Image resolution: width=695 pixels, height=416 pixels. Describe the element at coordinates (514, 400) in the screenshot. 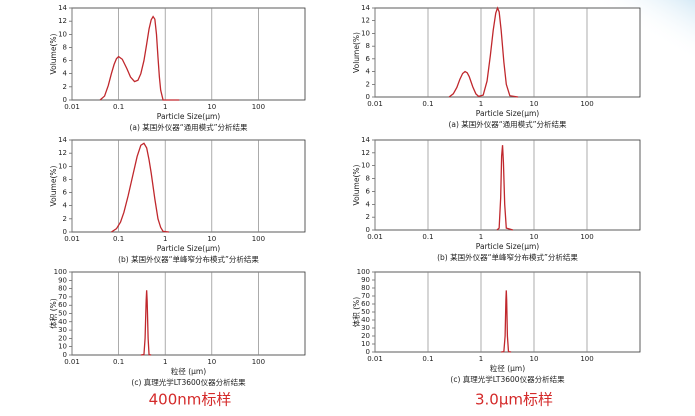

I see `footer-label: 3.0μm标样` at that location.